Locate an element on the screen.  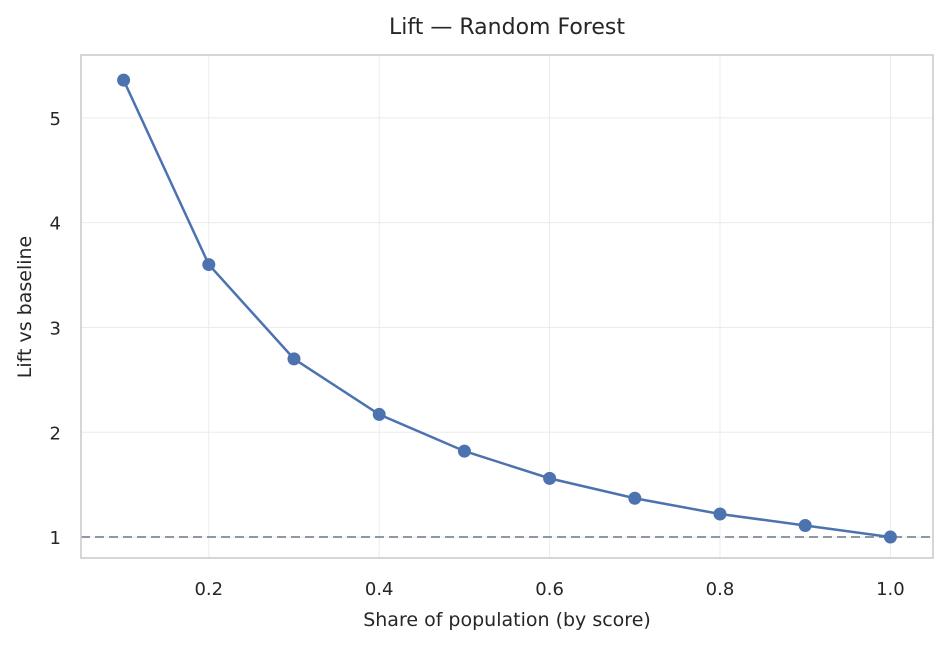
x-tick-label: 1.0 is located at coordinates (890, 589).